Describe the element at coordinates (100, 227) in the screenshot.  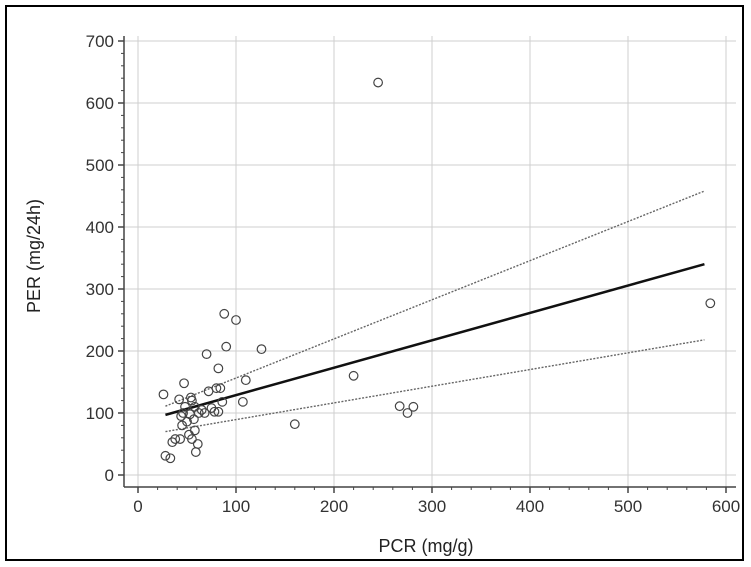
I see `y-tick-label: 400` at that location.